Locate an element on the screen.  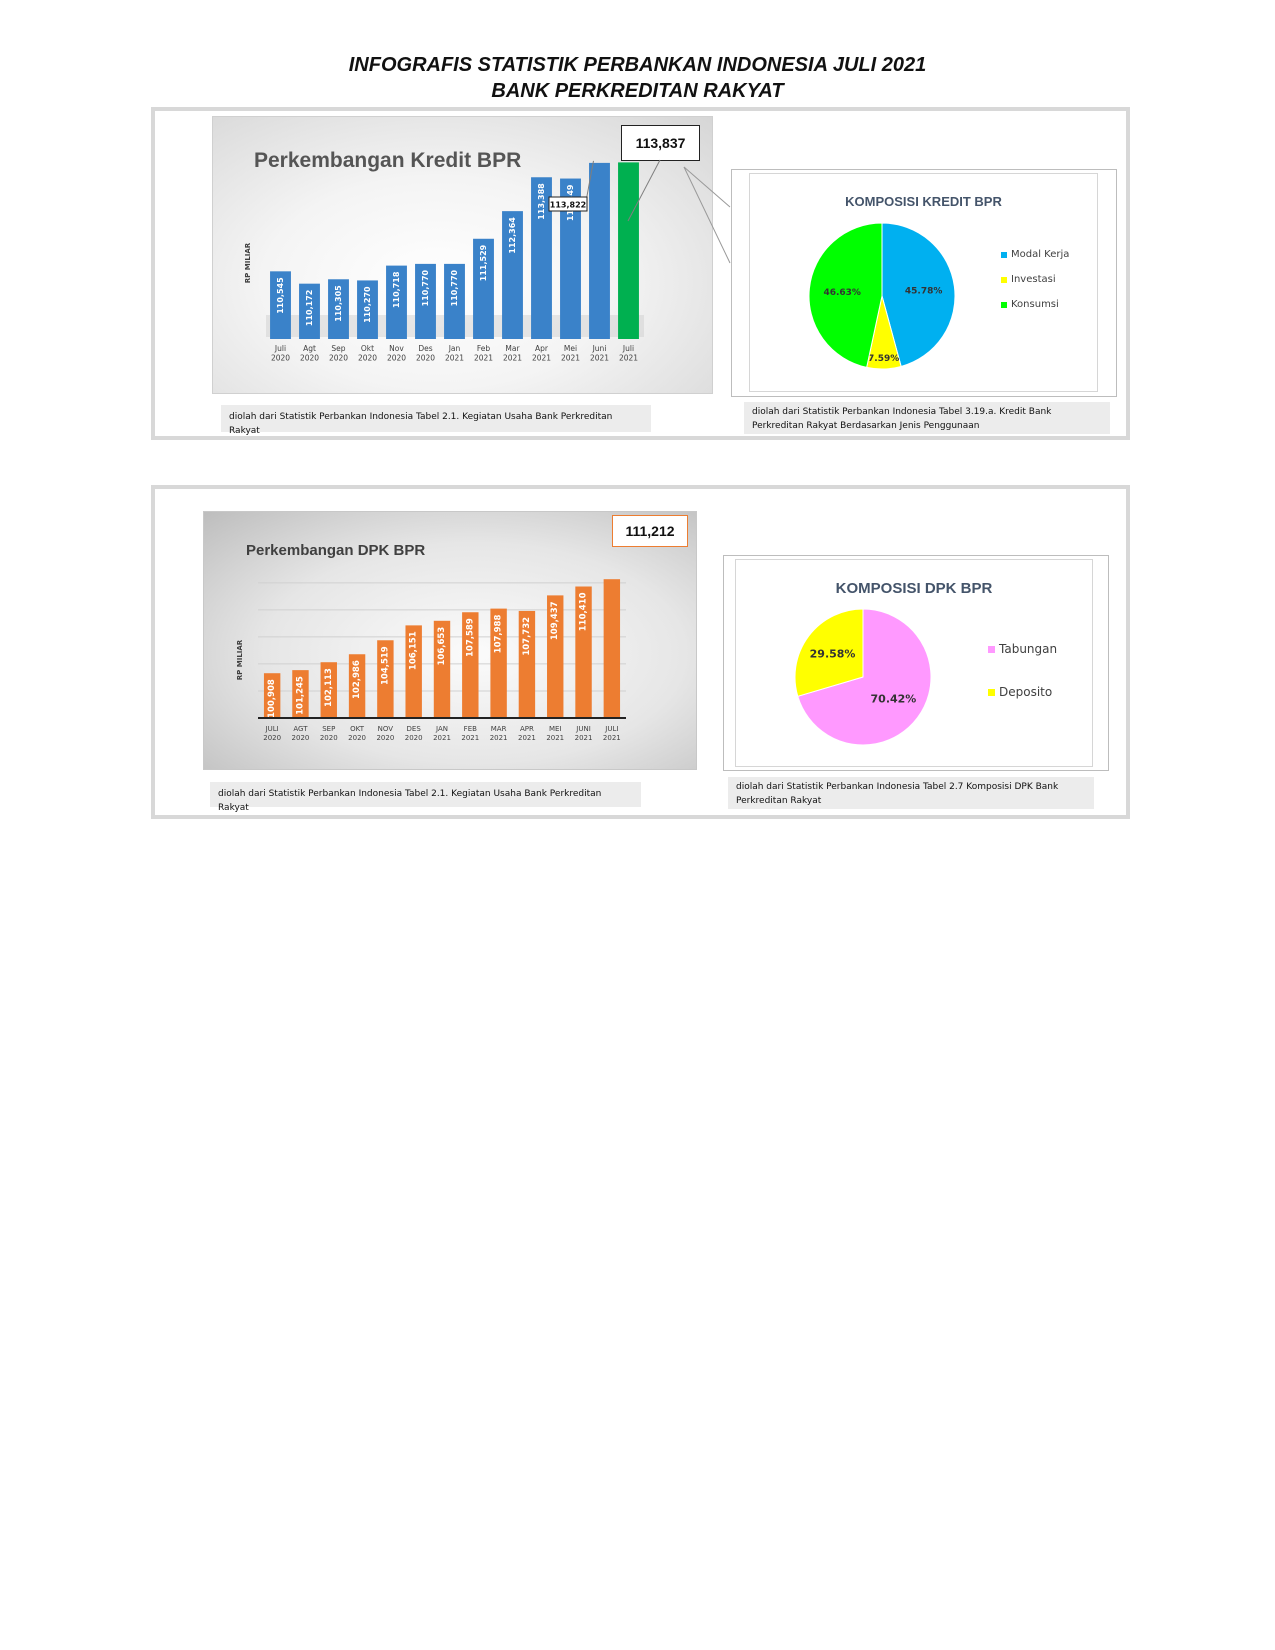
pie-data-label: 70.42% is located at coordinates (894, 699).